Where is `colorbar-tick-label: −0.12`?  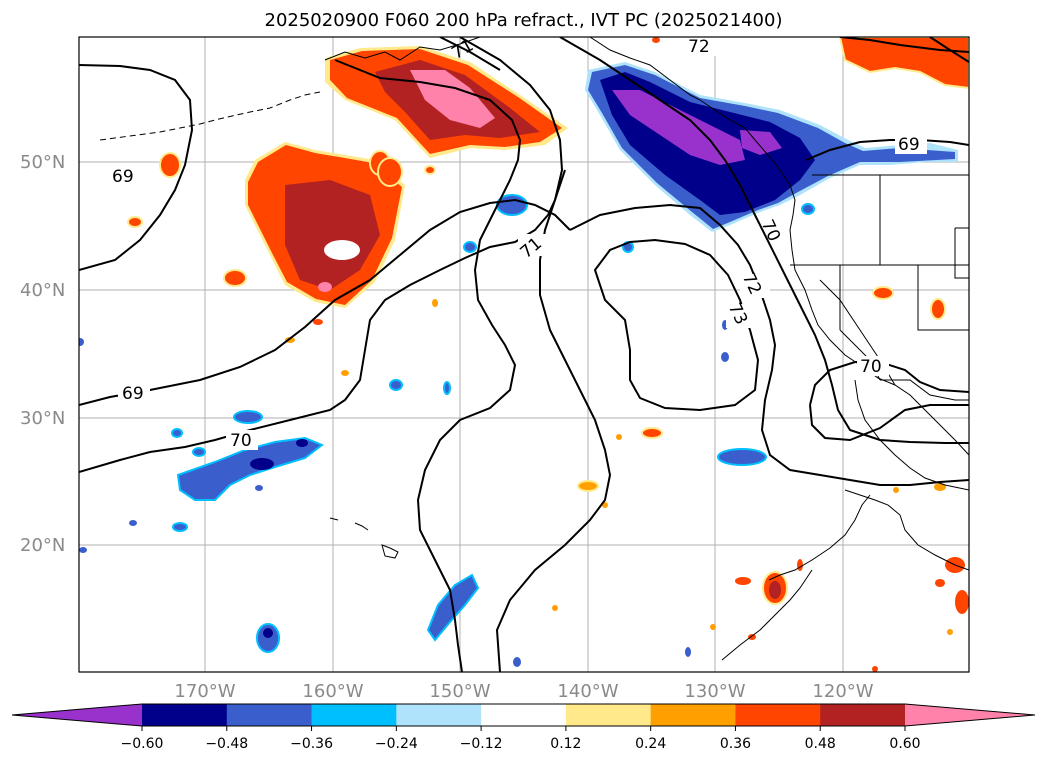 colorbar-tick-label: −0.12 is located at coordinates (481, 744).